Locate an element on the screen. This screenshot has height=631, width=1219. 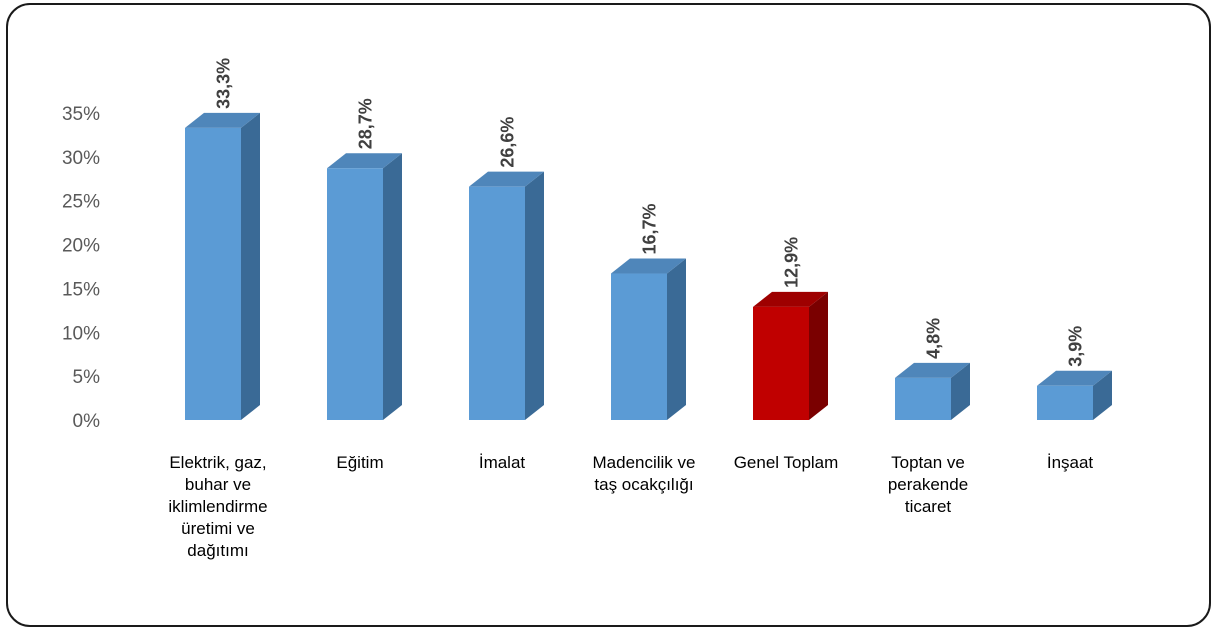
data-label: 3,9% is located at coordinates (1076, 346).